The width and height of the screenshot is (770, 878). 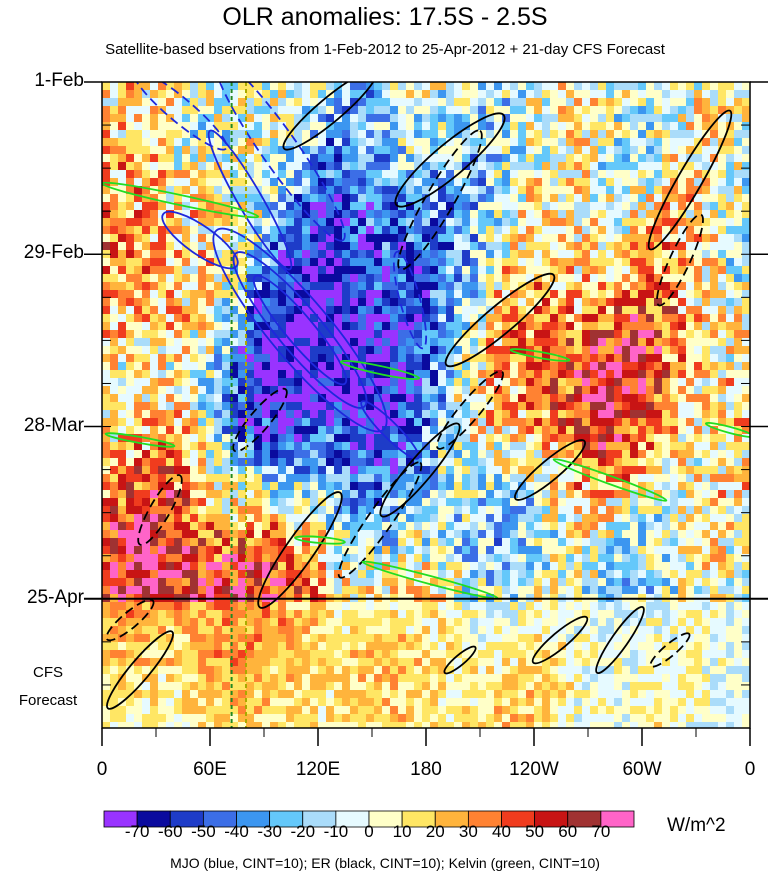 What do you see at coordinates (369, 819) in the screenshot?
I see `colorbar` at bounding box center [369, 819].